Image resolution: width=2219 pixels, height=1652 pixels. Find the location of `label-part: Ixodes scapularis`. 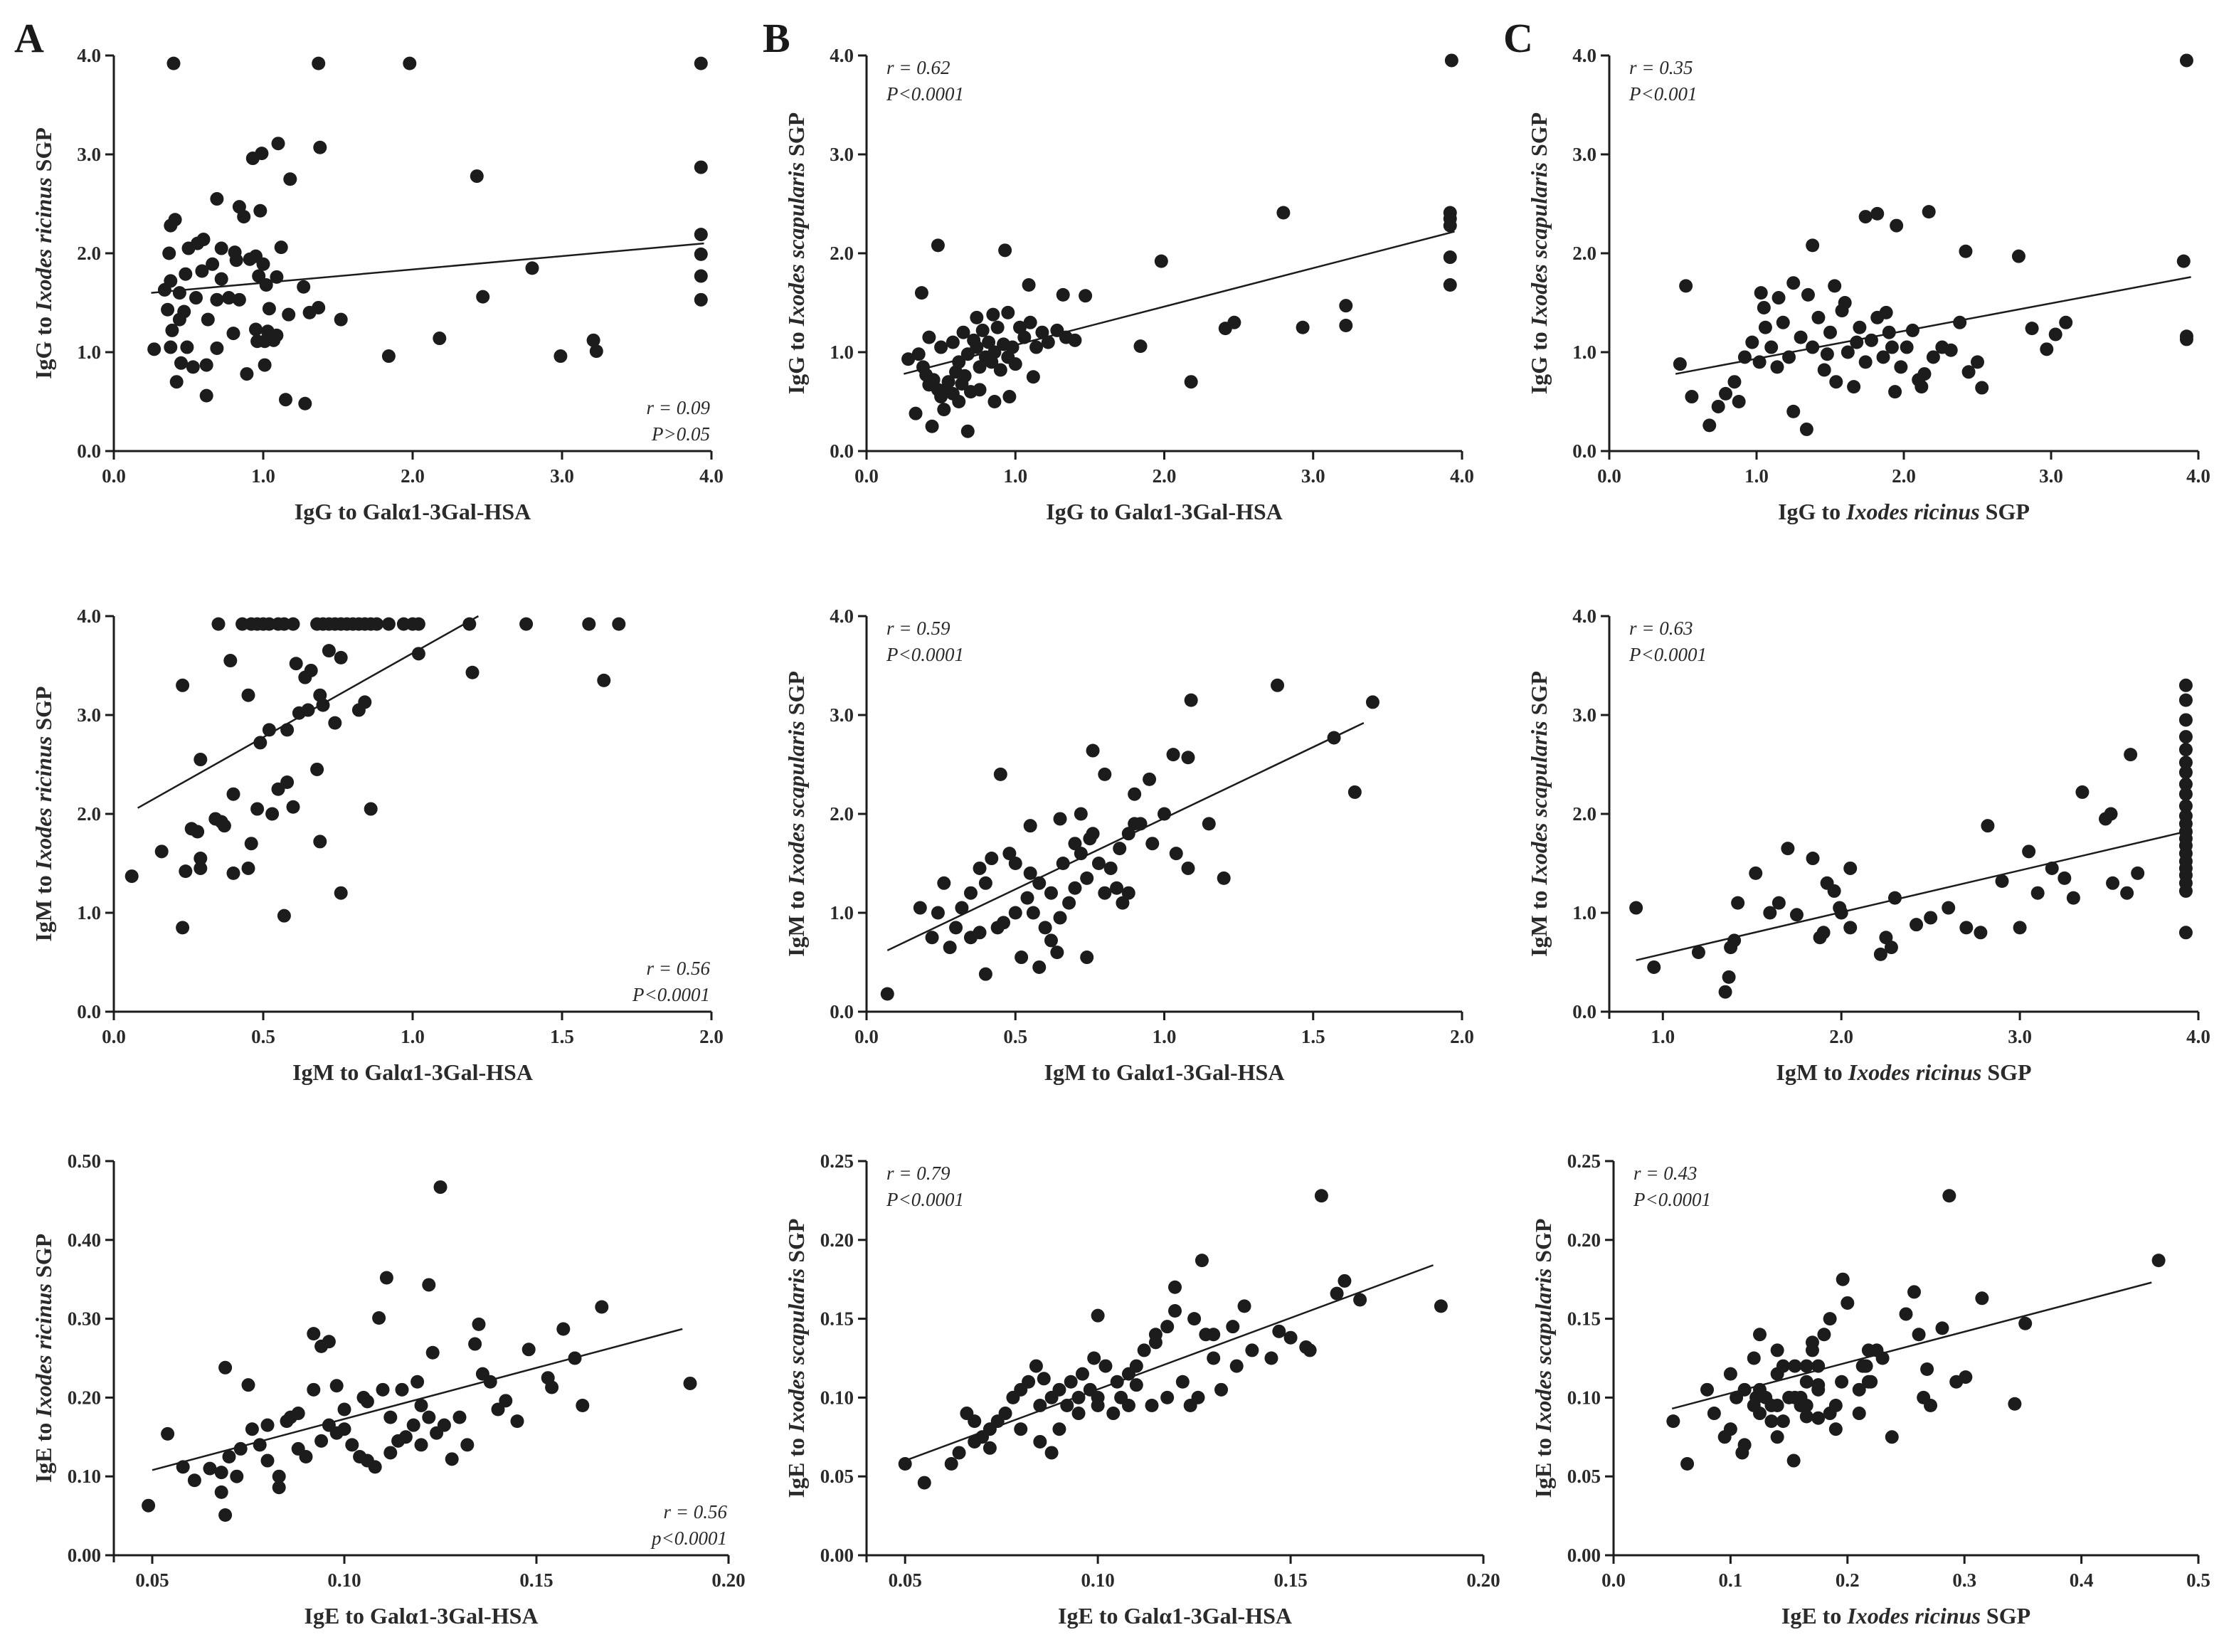

label-part: Ixodes scapularis is located at coordinates (1539, 803).